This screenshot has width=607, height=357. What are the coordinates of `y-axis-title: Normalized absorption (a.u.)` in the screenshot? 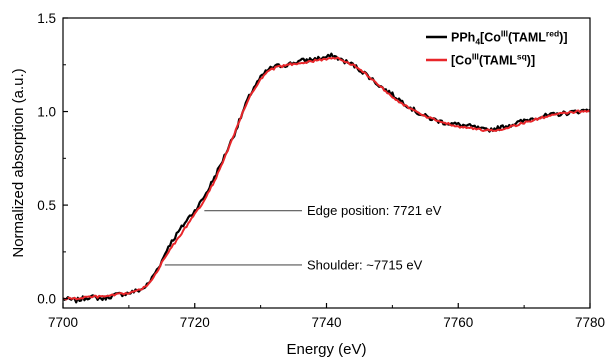 It's located at (18, 162).